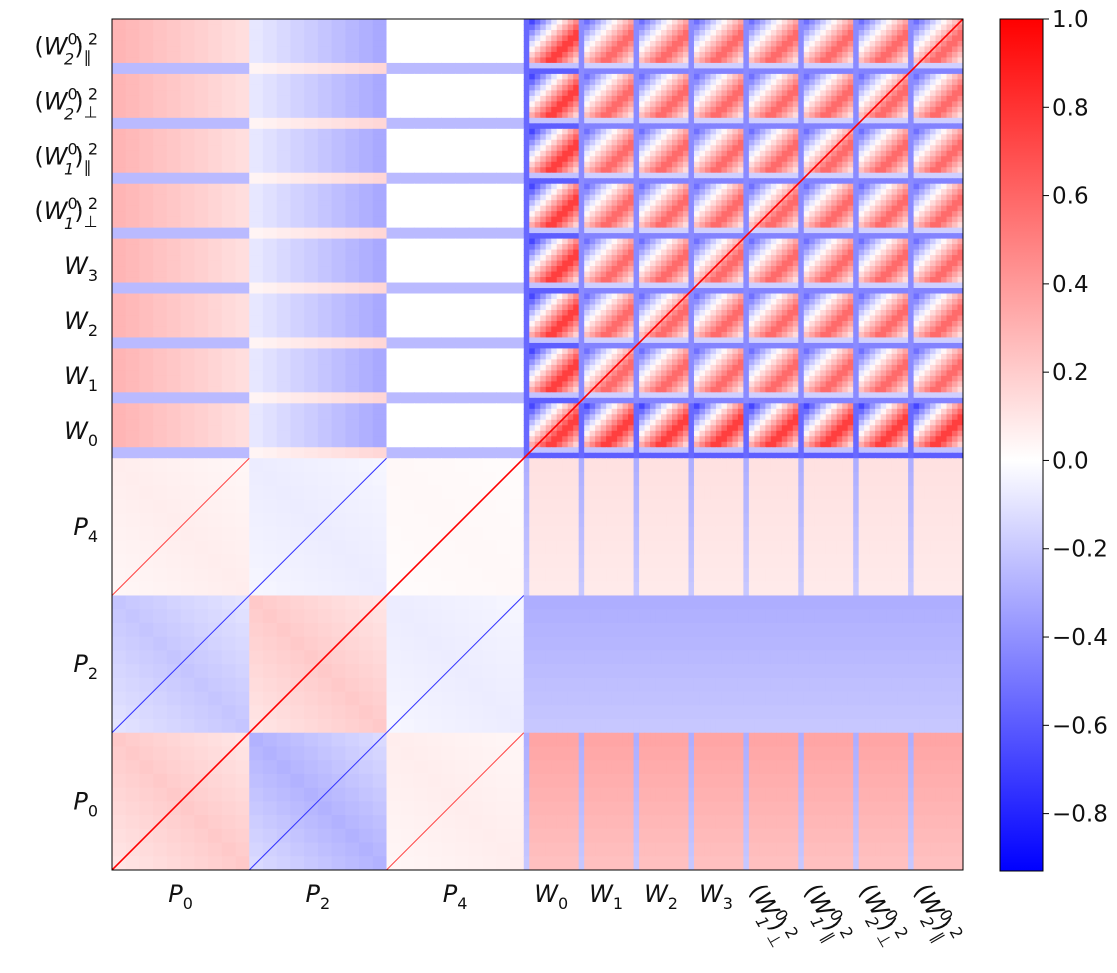  I want to click on block-W1perp-W1, so click(607, 211).